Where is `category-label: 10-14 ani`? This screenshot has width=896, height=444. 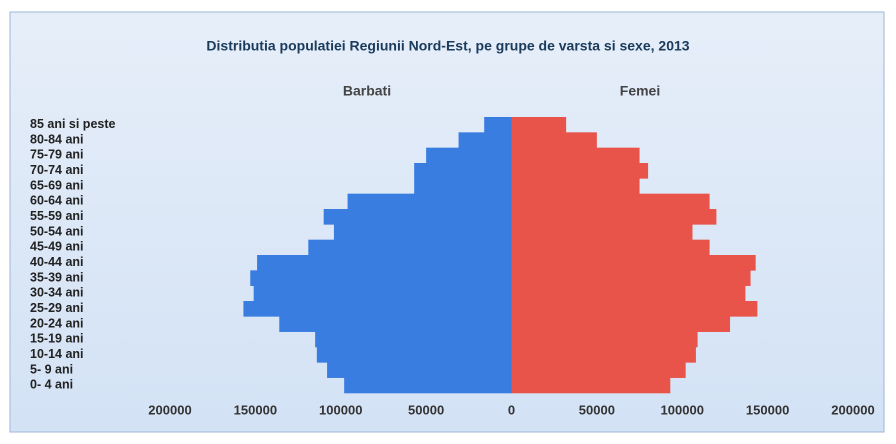
category-label: 10-14 ani is located at coordinates (57, 354).